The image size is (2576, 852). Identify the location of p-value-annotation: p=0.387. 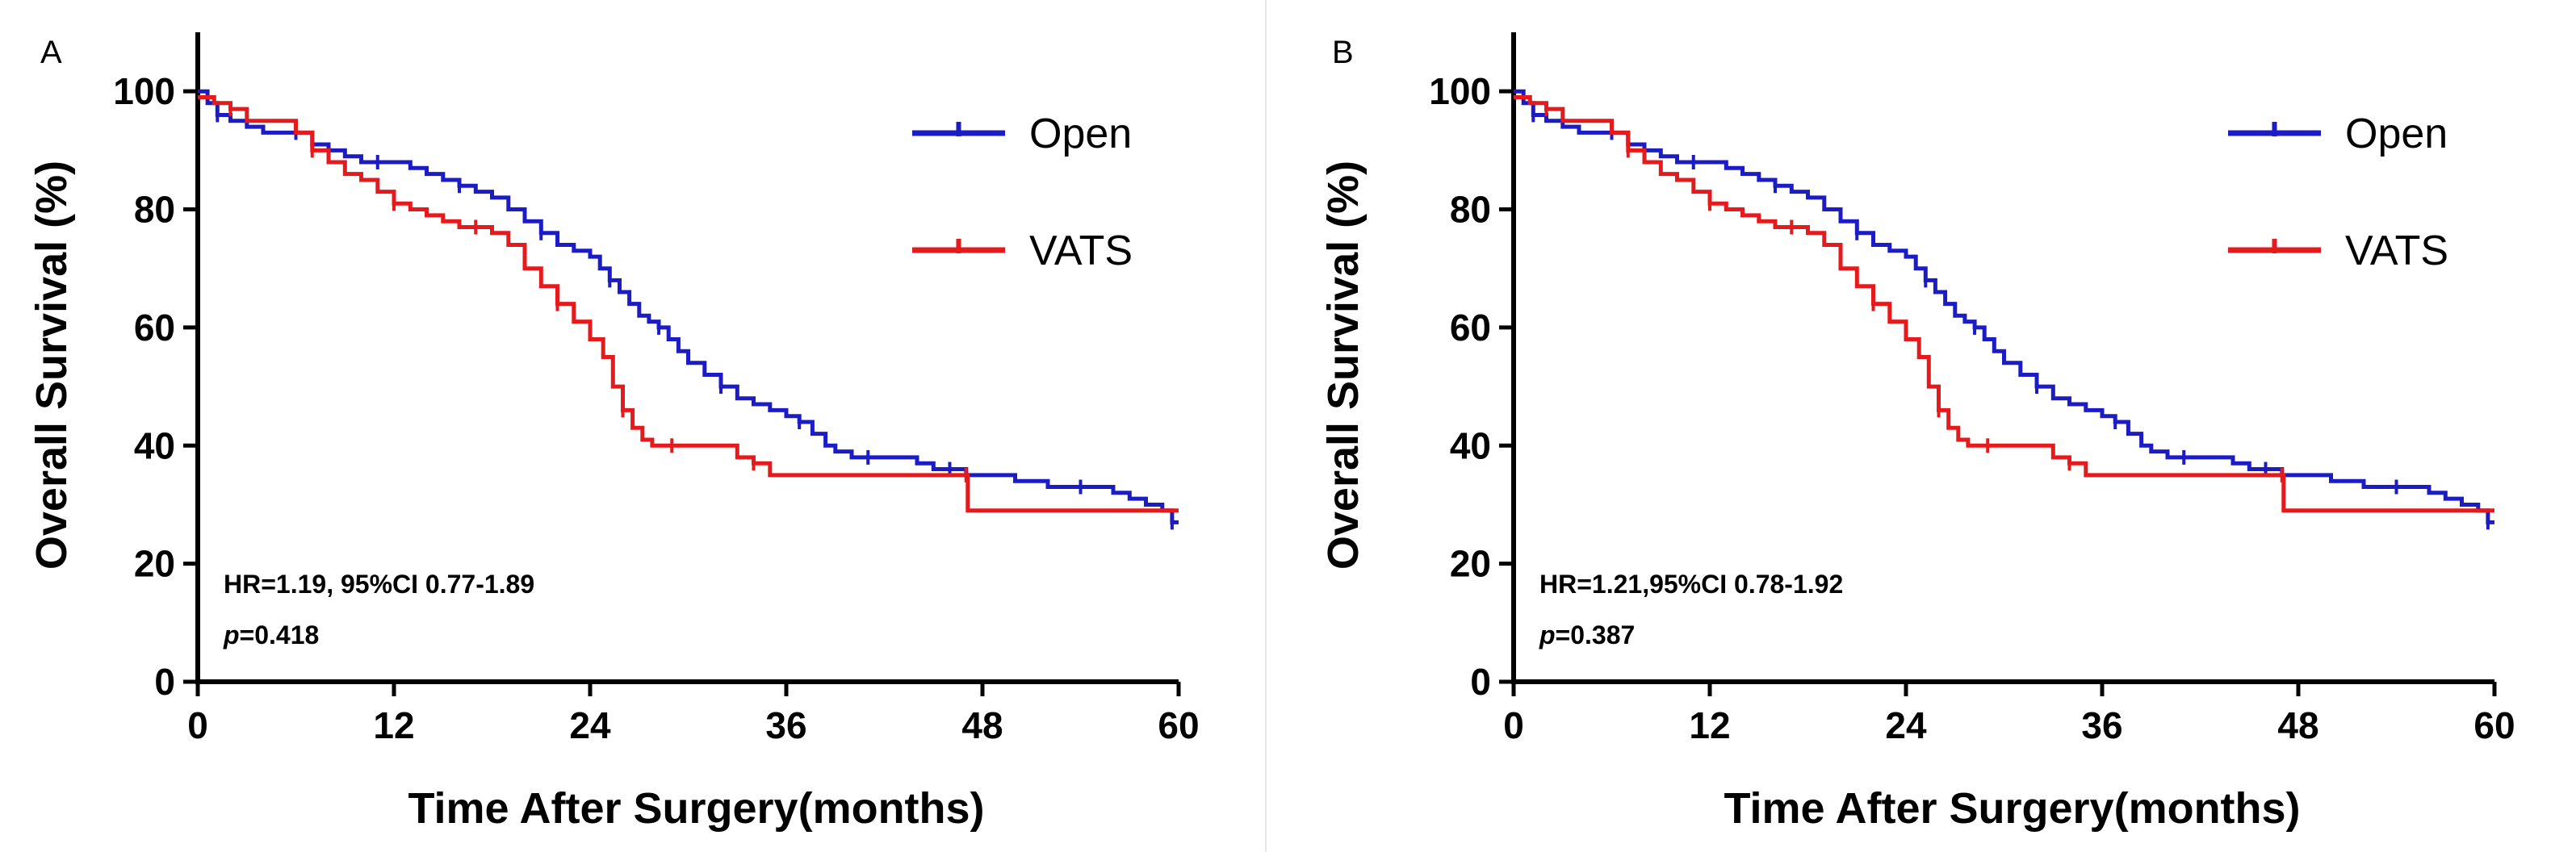
(1587, 634).